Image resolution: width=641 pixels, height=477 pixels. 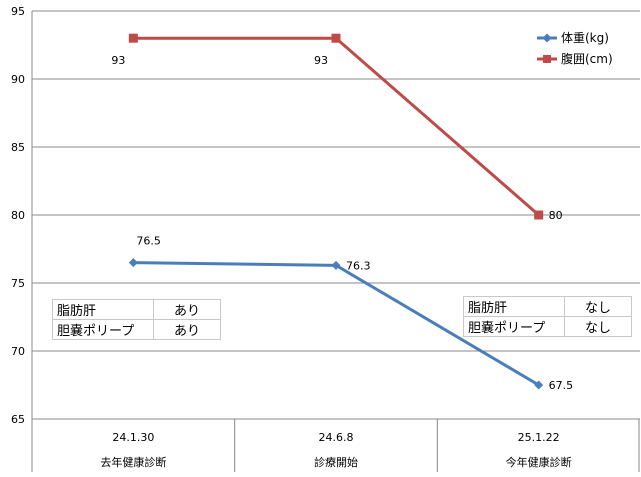 I want to click on x-tick-date: 24.1.30, so click(x=133, y=437).